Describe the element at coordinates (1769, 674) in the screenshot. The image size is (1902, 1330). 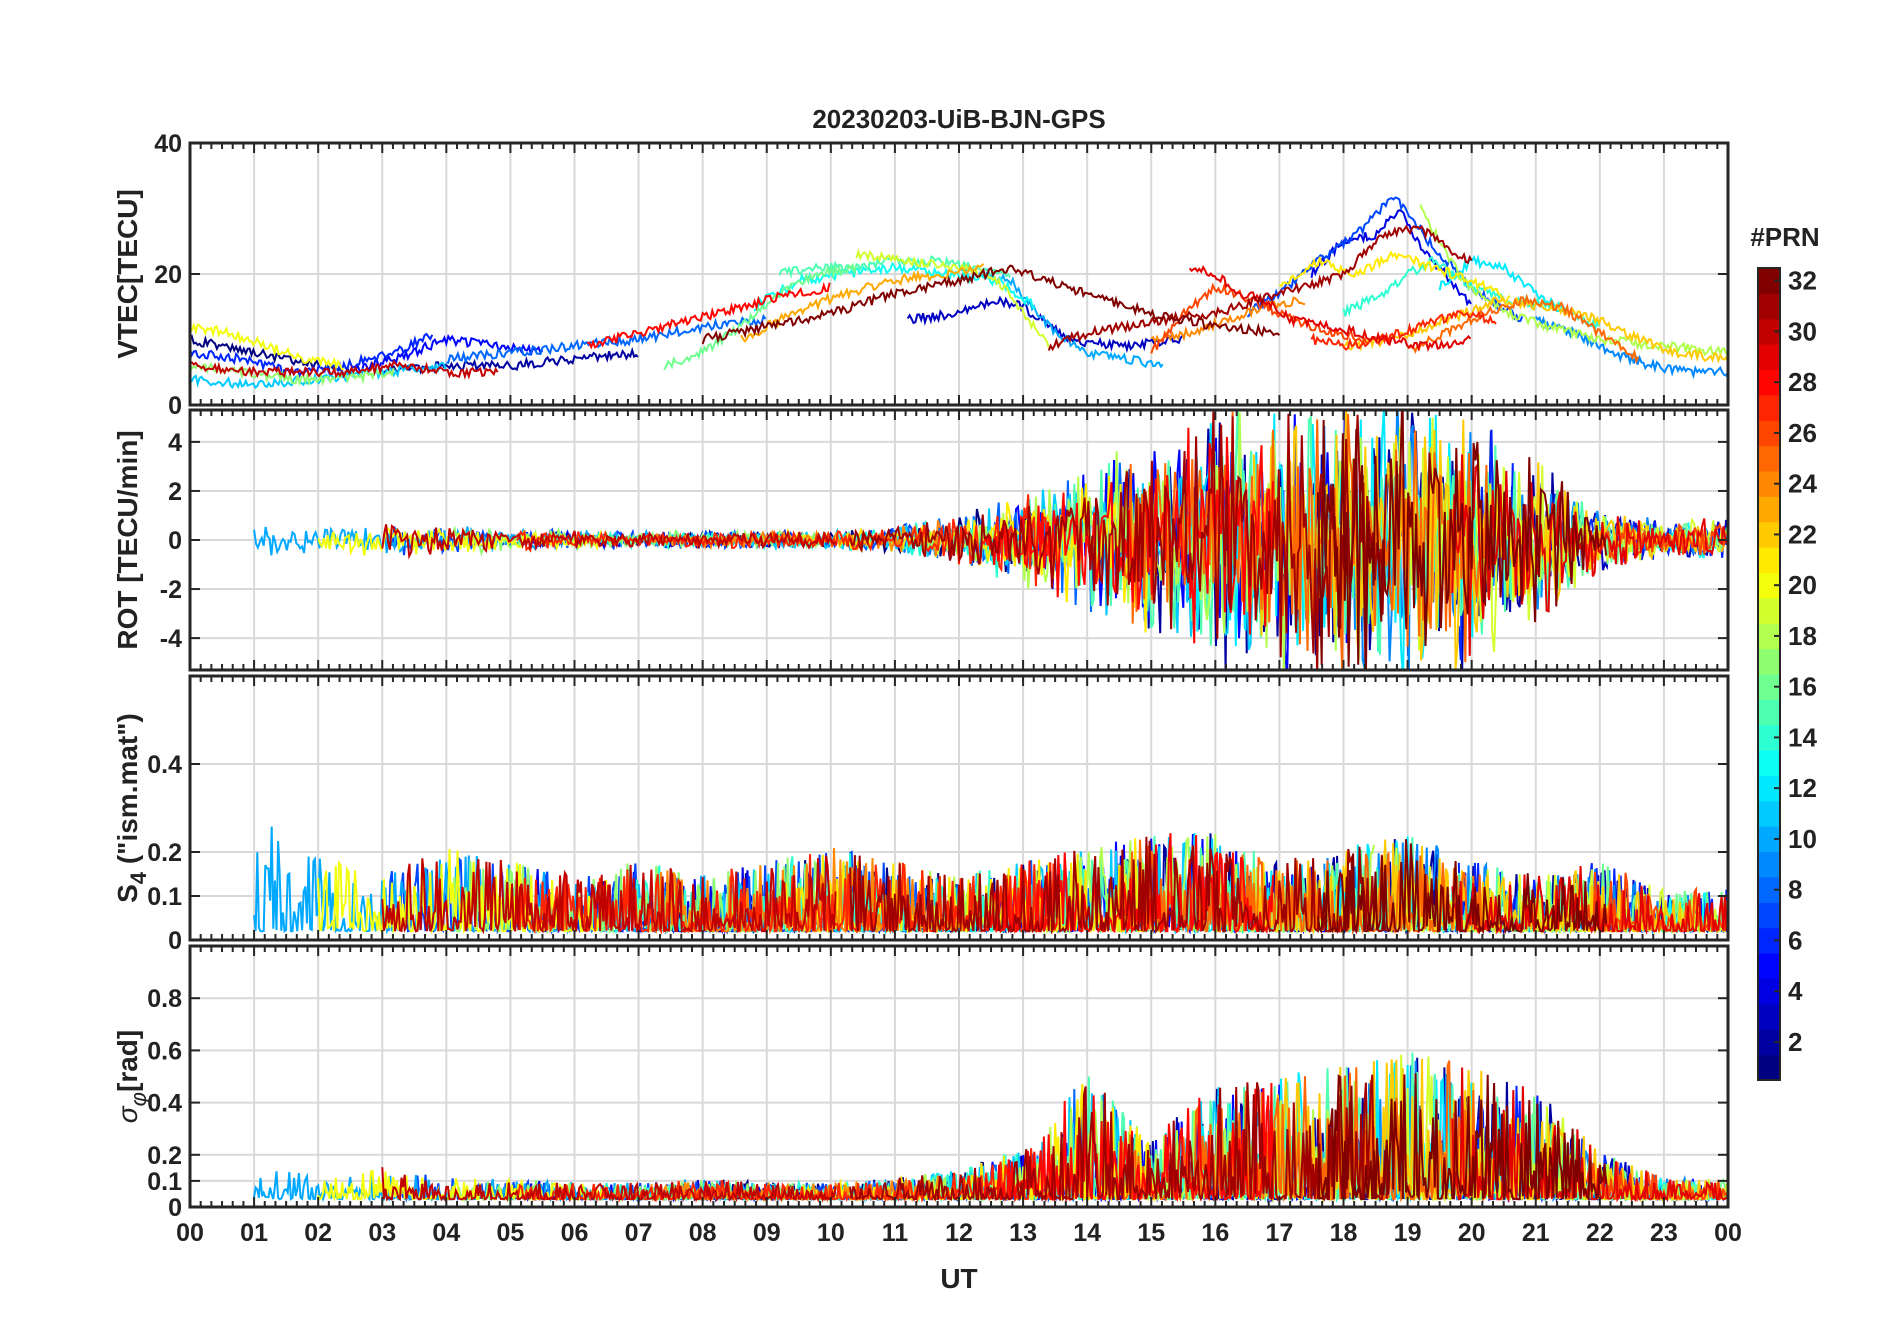
I see `colorbar-frame` at that location.